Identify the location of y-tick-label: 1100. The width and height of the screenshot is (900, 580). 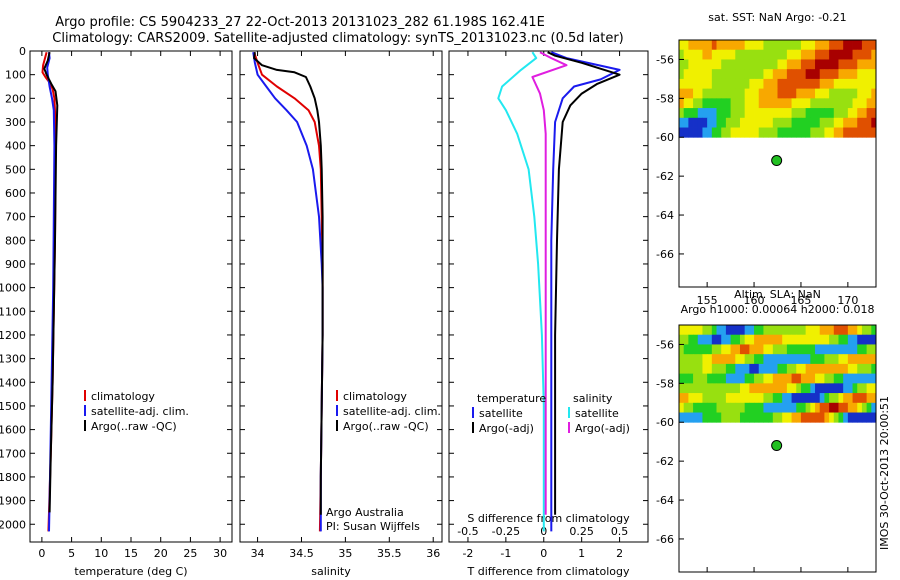
(13, 311).